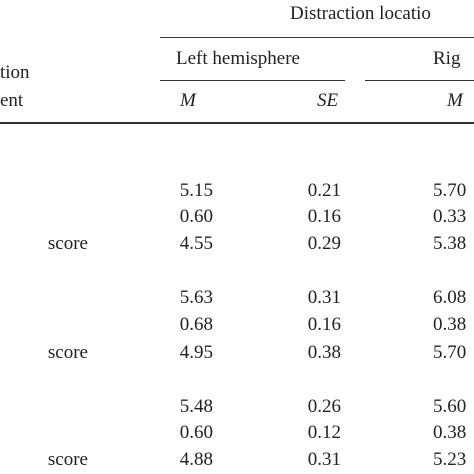 Image resolution: width=474 pixels, height=474 pixels. Describe the element at coordinates (196, 459) in the screenshot. I see `cell: 4.88` at that location.